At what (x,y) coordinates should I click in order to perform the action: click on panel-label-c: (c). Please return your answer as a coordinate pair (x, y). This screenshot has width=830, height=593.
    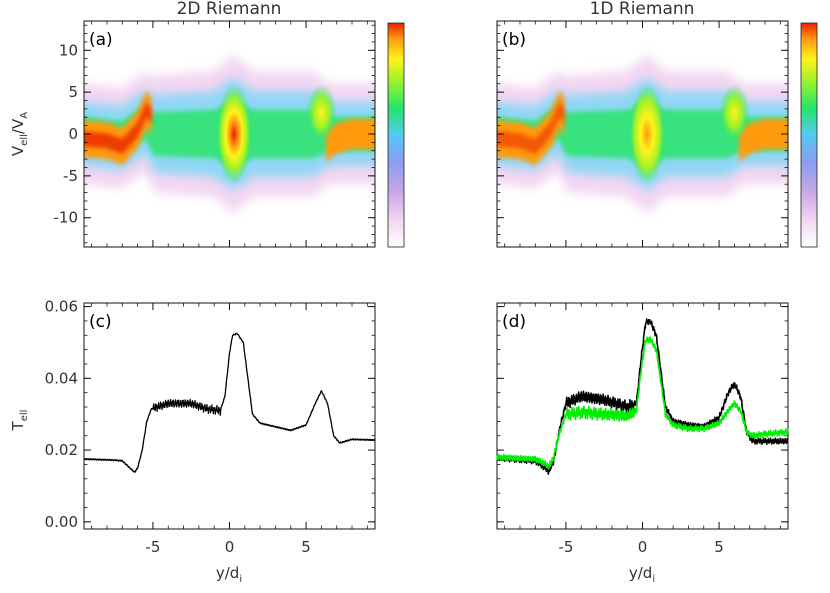
    Looking at the image, I should click on (100, 322).